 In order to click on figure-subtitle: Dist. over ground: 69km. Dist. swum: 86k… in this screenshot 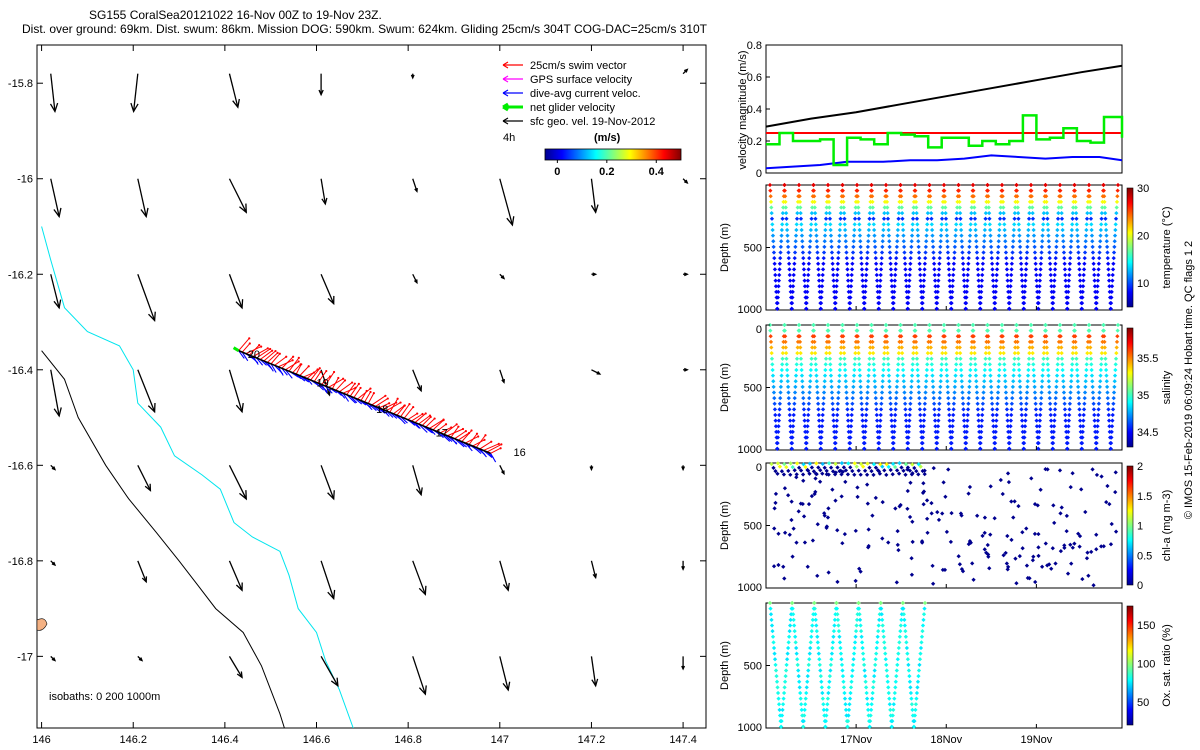, I will do `click(365, 29)`.